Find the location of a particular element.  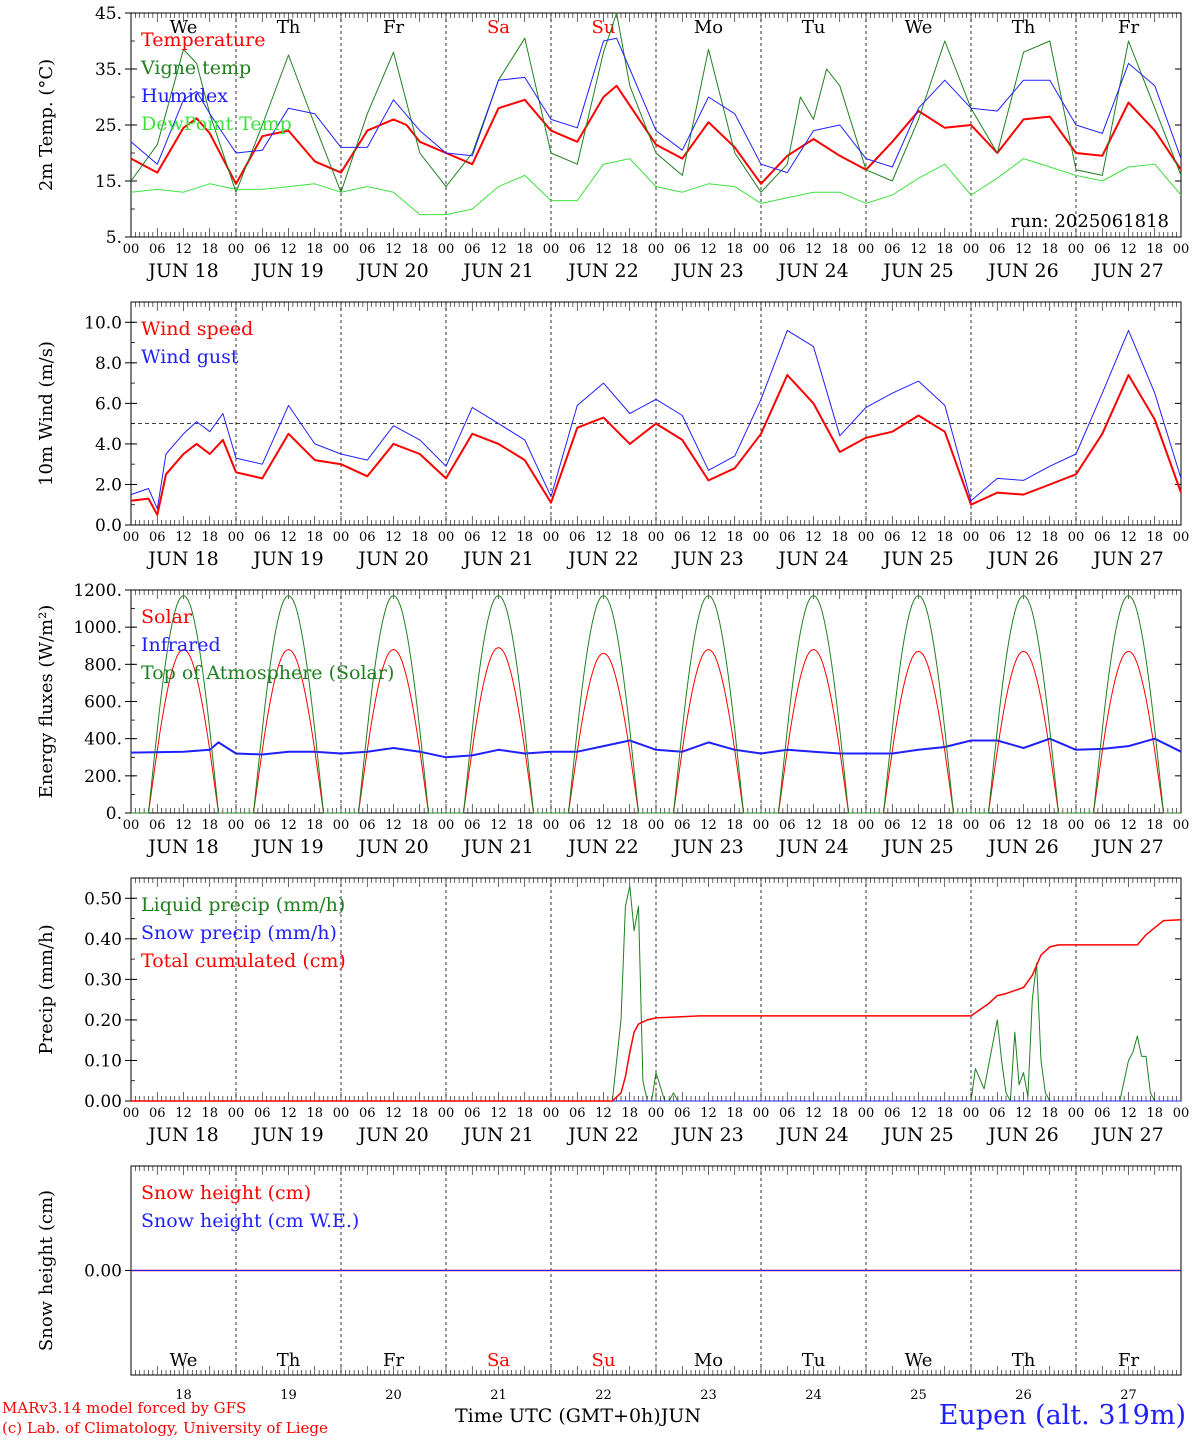

legend-entry: DewPoint Temp is located at coordinates (216, 124).